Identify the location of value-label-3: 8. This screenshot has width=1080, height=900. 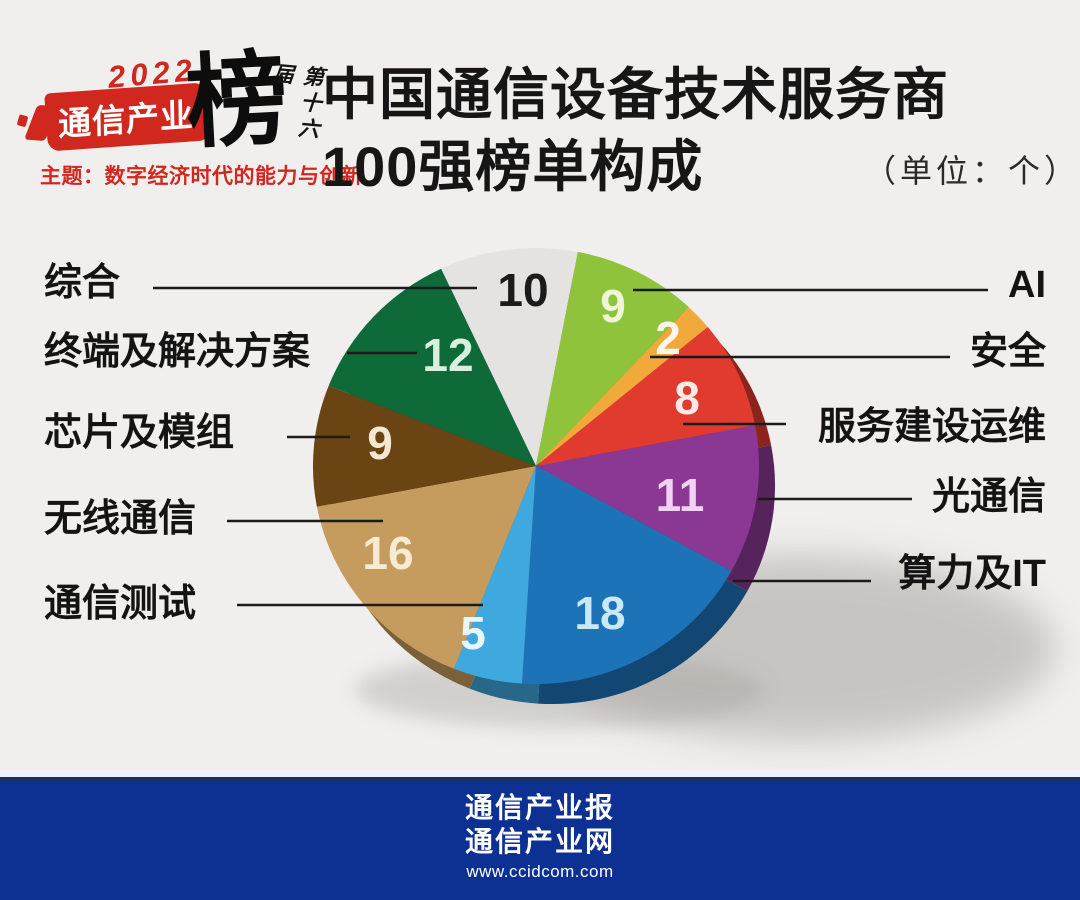
(687, 398).